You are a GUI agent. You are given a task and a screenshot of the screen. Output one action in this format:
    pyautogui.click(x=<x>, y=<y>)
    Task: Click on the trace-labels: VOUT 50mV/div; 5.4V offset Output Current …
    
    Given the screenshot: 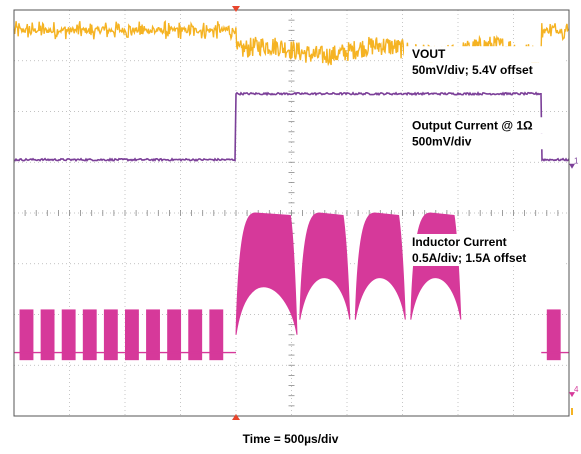 What is the action you would take?
    pyautogui.click(x=484, y=156)
    